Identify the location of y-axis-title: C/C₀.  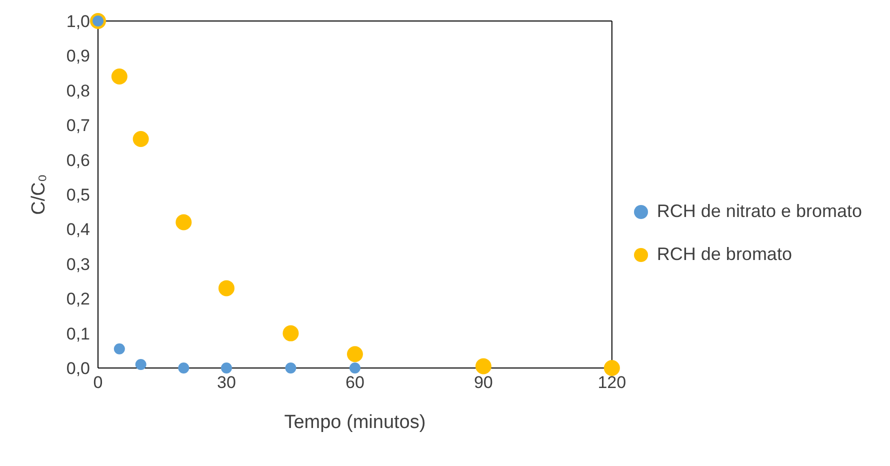
(39, 194).